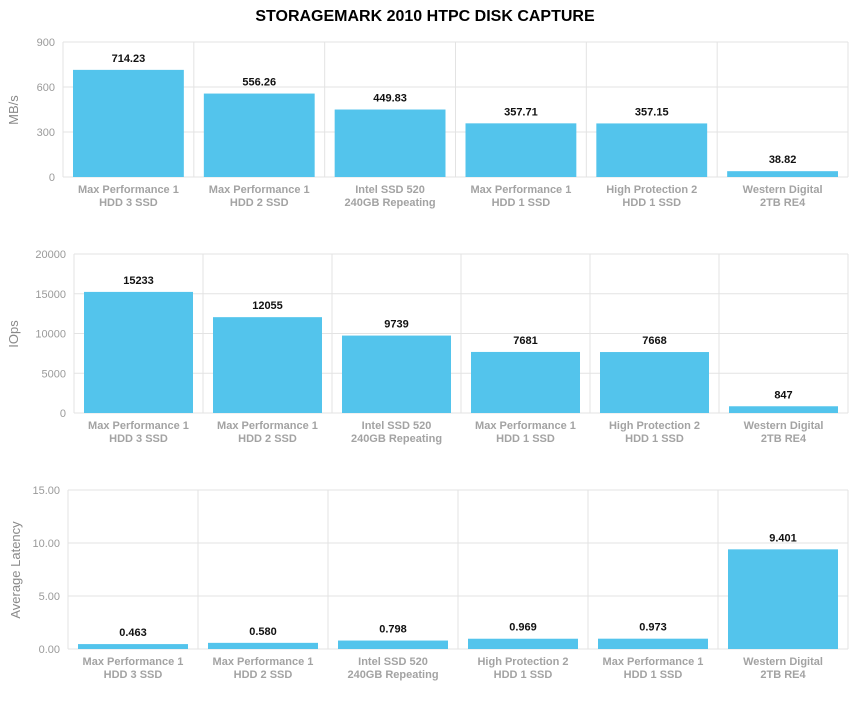 The width and height of the screenshot is (850, 706). Describe the element at coordinates (138, 281) in the screenshot. I see `data-label: 15233` at that location.